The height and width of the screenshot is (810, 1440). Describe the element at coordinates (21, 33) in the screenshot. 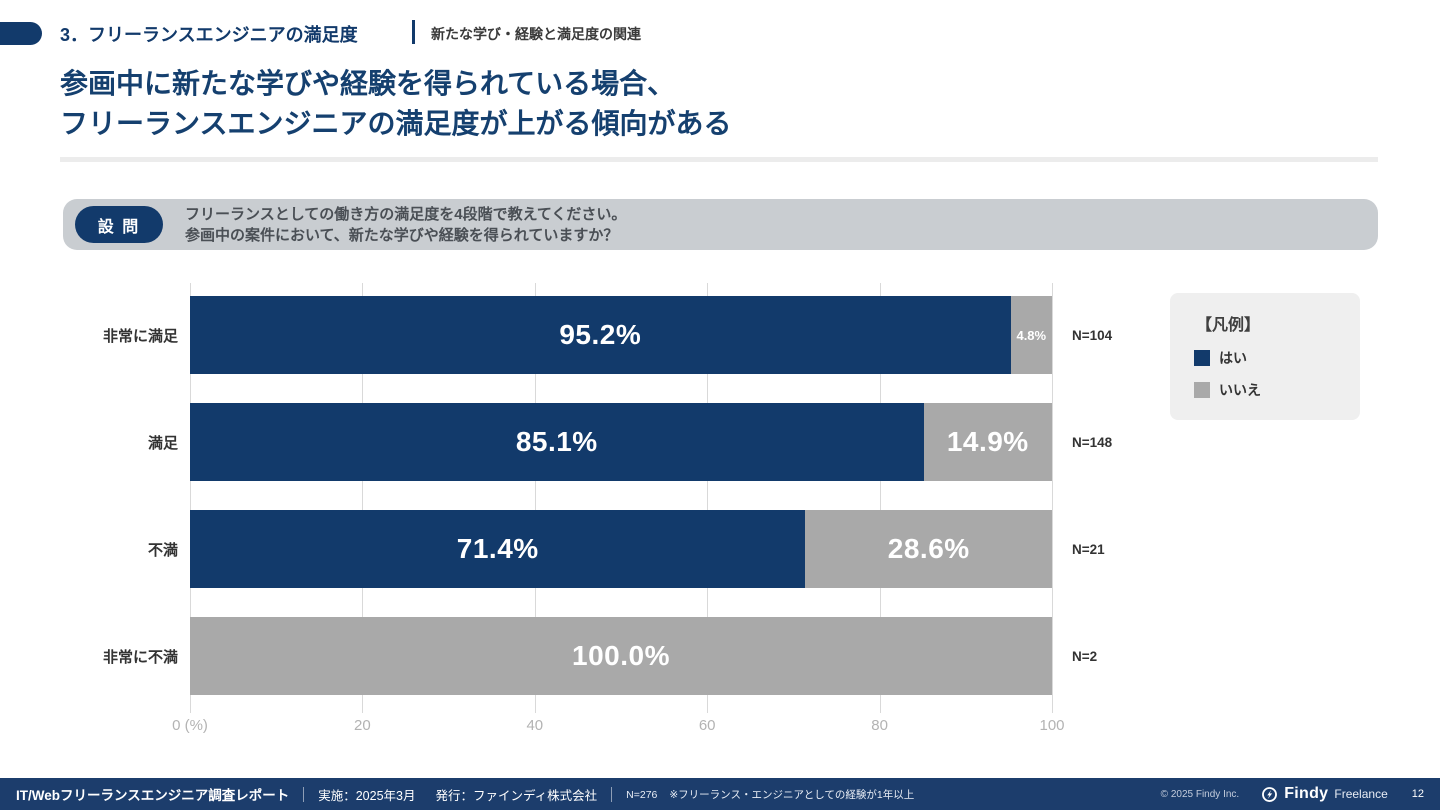

I see `section-marker` at that location.